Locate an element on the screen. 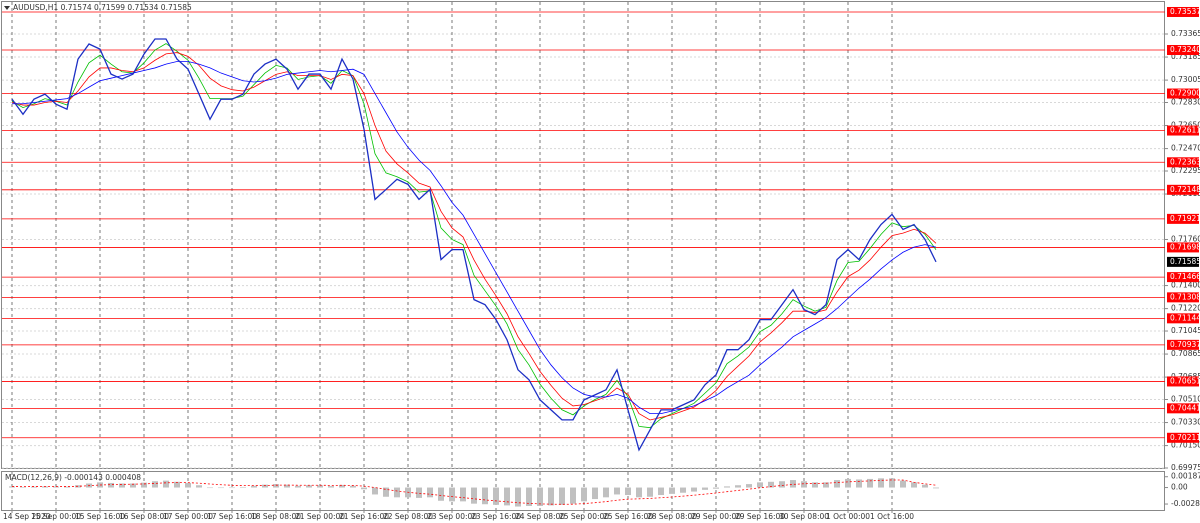 The width and height of the screenshot is (1200, 523). x-tick-label: 14 Sep 2020 is located at coordinates (27, 516).